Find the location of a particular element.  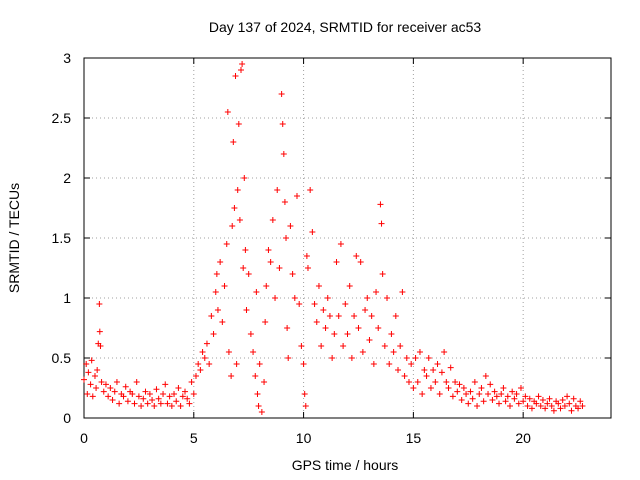

x-tick-label: 10 is located at coordinates (304, 438).